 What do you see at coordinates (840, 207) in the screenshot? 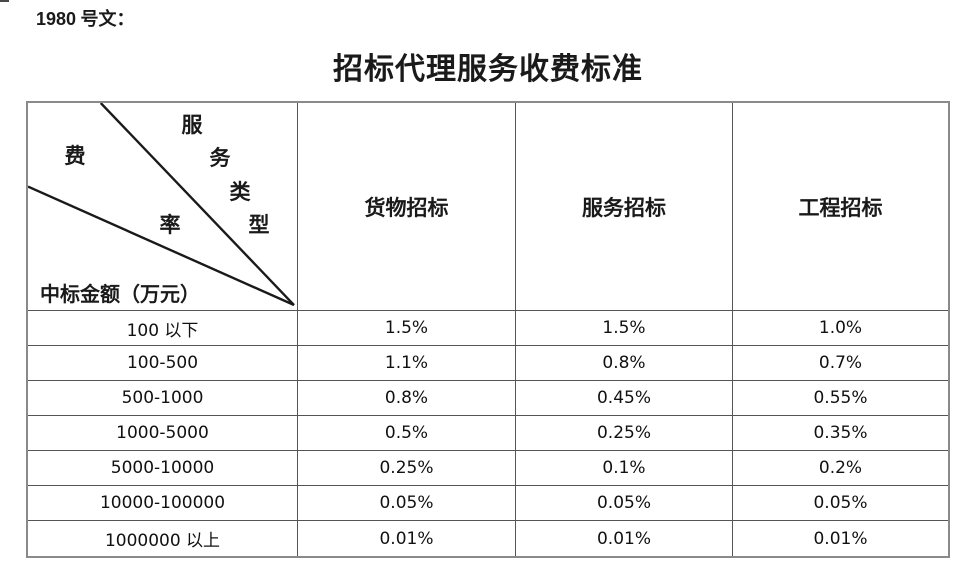
I see `column-header-engineering: 工程招标` at bounding box center [840, 207].